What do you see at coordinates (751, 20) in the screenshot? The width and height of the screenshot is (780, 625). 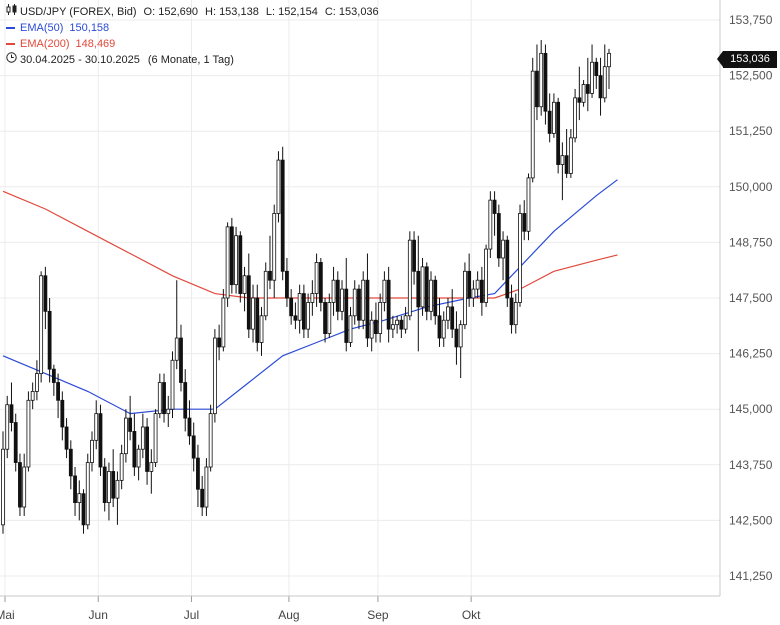 I see `y-tick-label: 153,750` at bounding box center [751, 20].